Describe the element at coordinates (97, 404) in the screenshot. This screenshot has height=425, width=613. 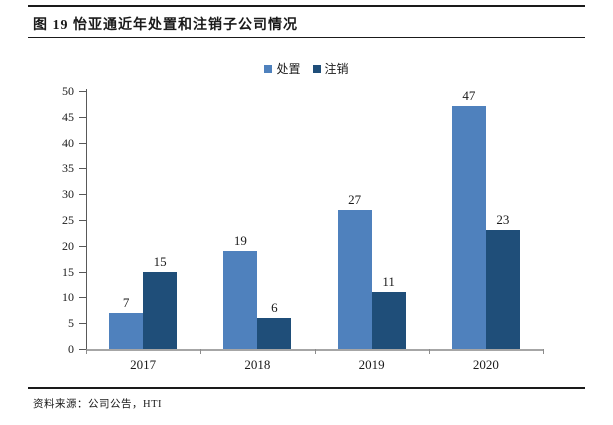
I see `source-note: 资料来源：公司公告，HTI` at that location.